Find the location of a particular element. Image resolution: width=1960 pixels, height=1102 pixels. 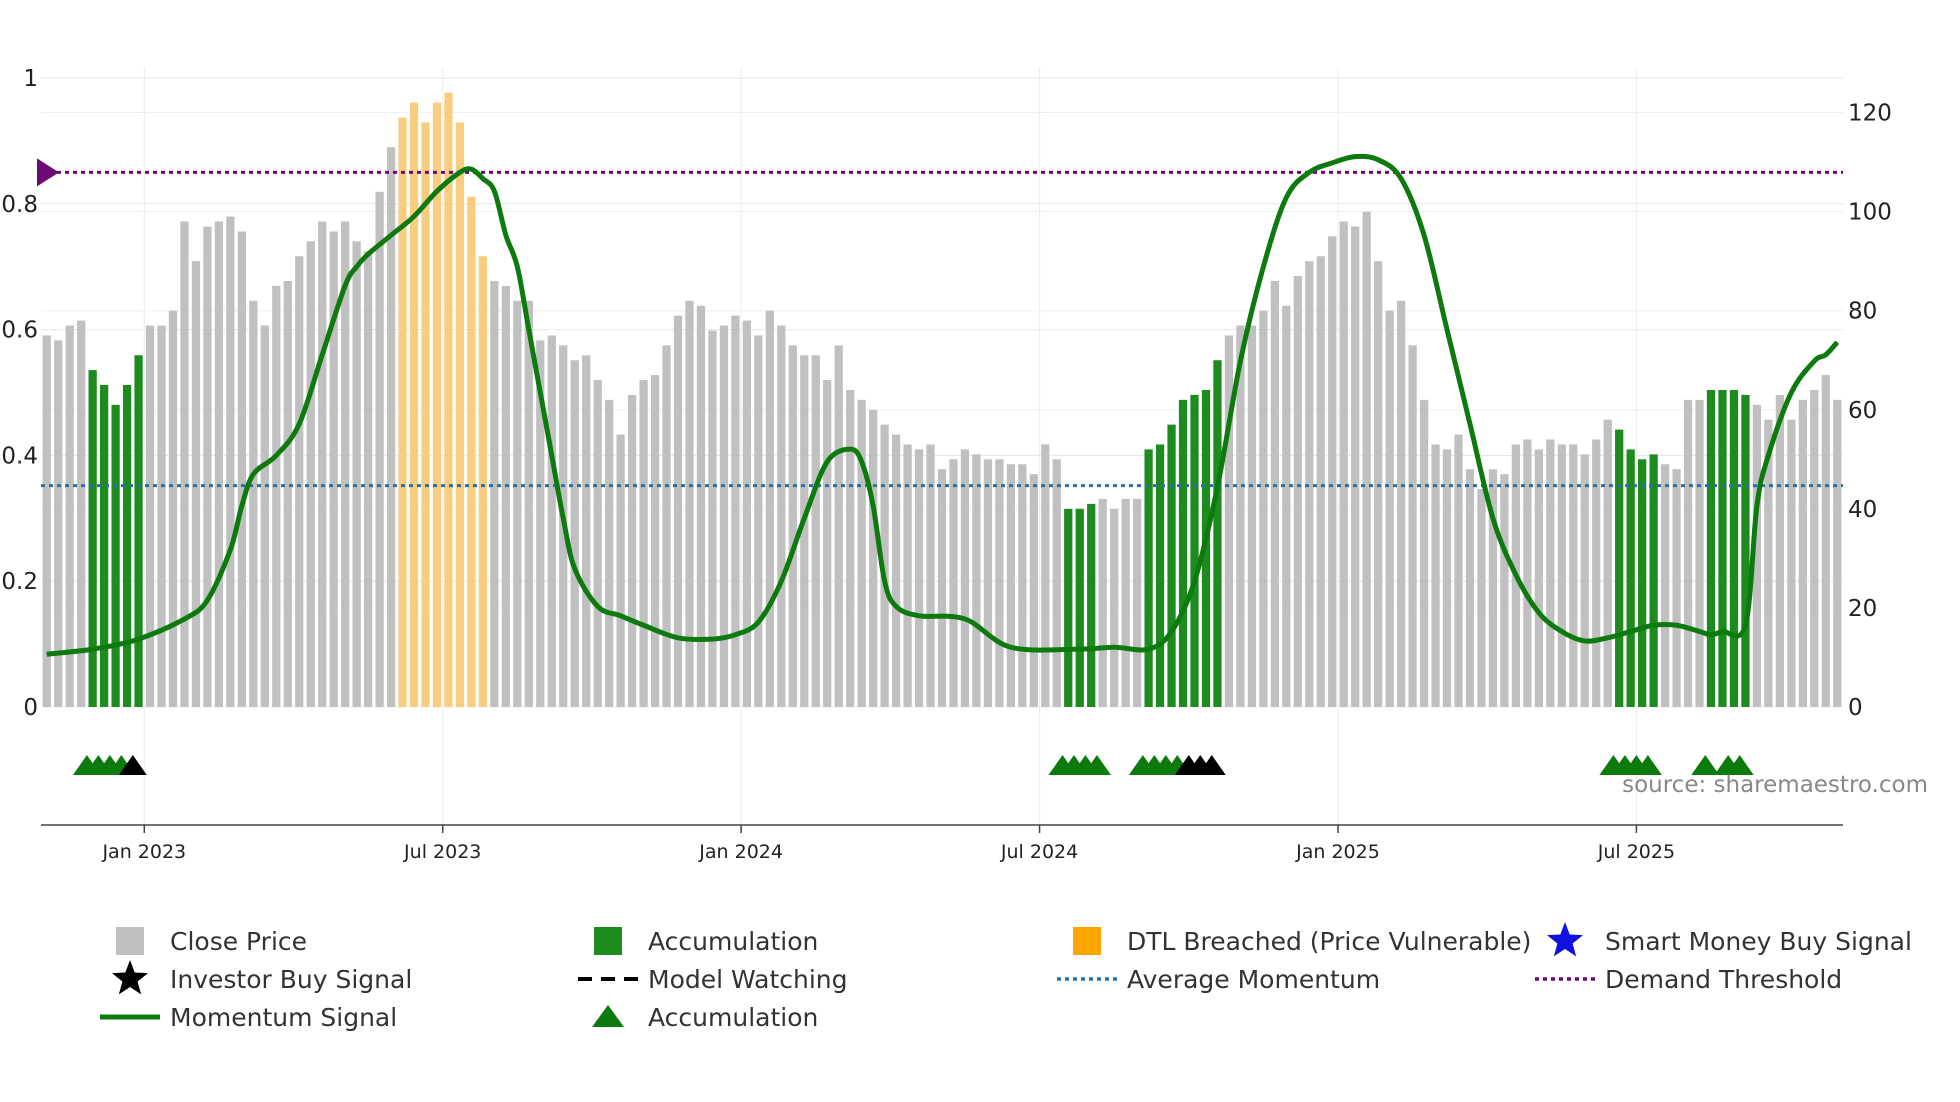

legend-label: Investor Buy Signal is located at coordinates (291, 979).